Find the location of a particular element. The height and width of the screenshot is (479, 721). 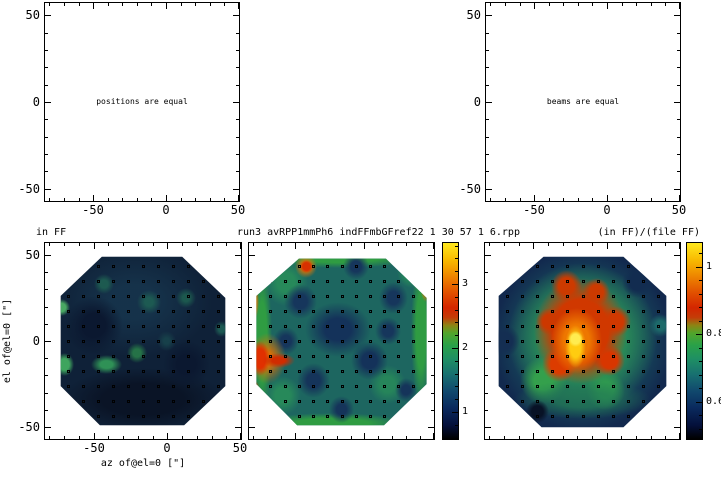

x-tick-label: -50 is located at coordinates (534, 210).